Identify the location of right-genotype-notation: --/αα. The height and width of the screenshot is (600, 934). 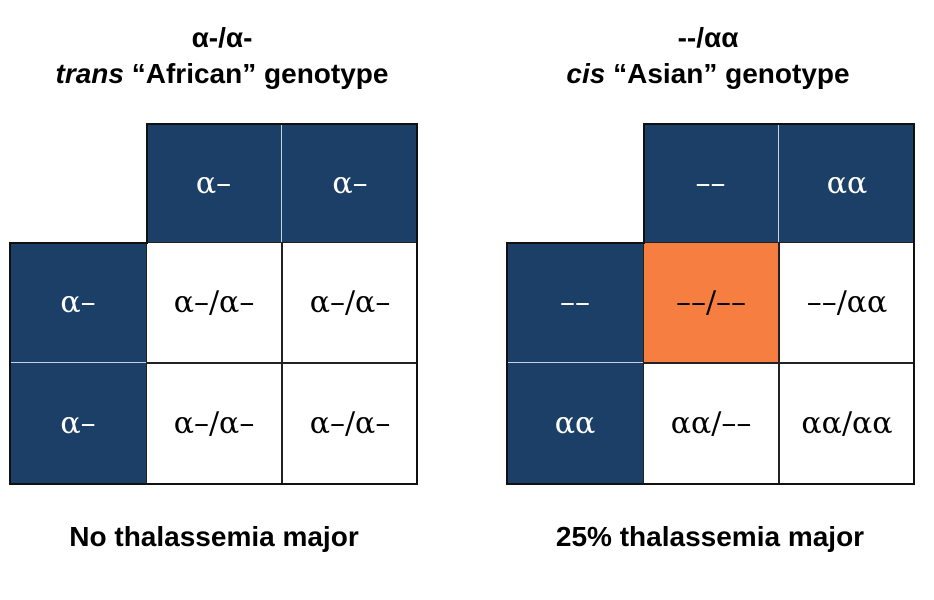
(708, 37).